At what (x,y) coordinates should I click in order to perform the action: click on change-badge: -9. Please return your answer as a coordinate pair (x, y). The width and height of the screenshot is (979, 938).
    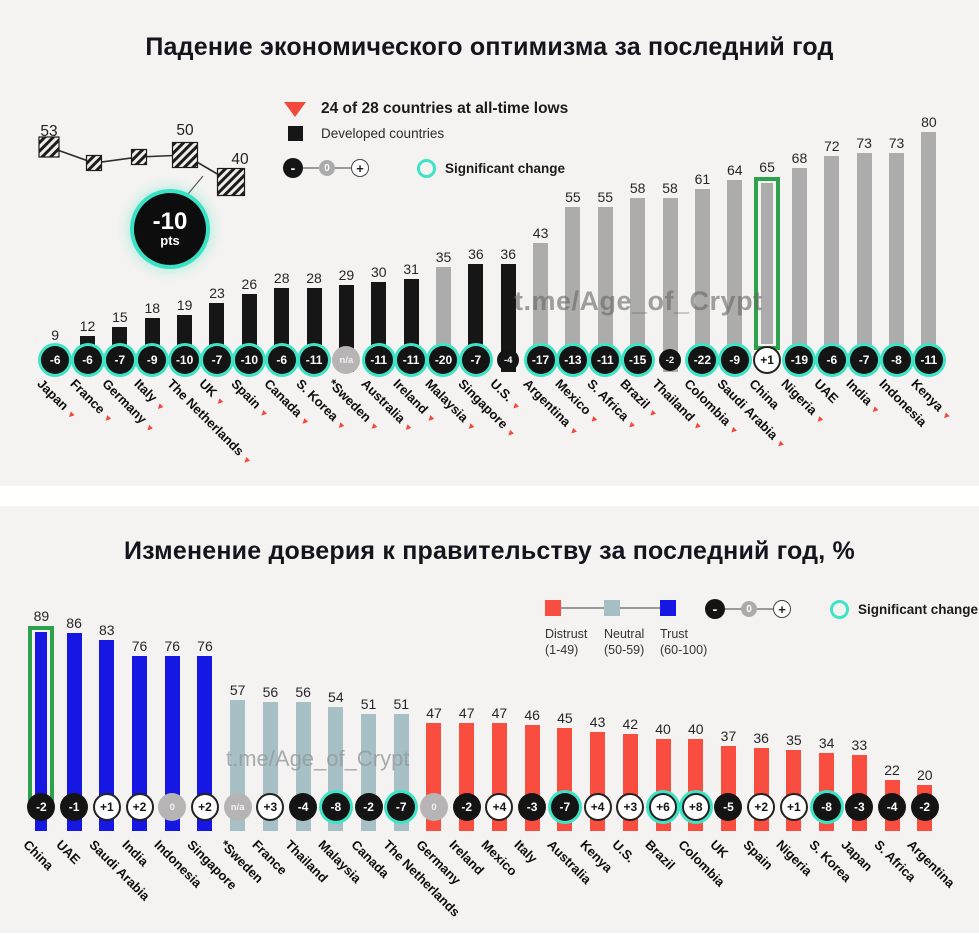
    Looking at the image, I should click on (734, 360).